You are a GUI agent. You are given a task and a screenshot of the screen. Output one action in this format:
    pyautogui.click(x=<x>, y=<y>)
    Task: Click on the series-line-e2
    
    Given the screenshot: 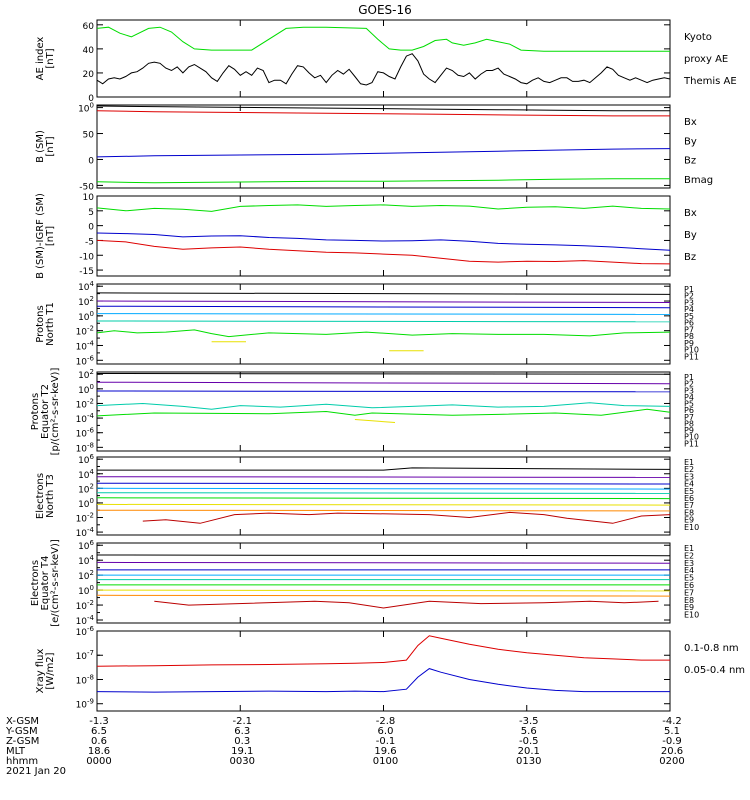 What is the action you would take?
    pyautogui.click(x=383, y=477)
    